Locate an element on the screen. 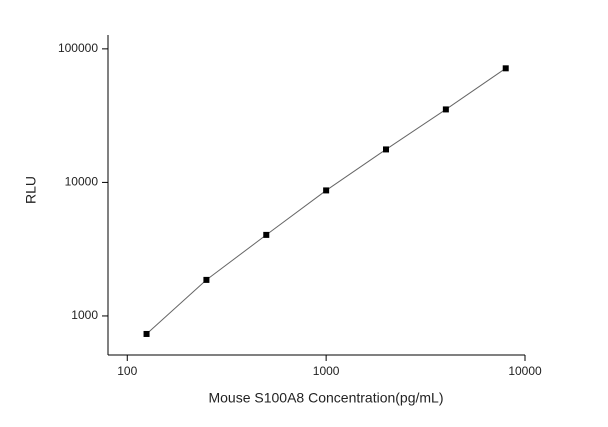 The image size is (608, 427). y-tick-label: 10000 is located at coordinates (82, 182).